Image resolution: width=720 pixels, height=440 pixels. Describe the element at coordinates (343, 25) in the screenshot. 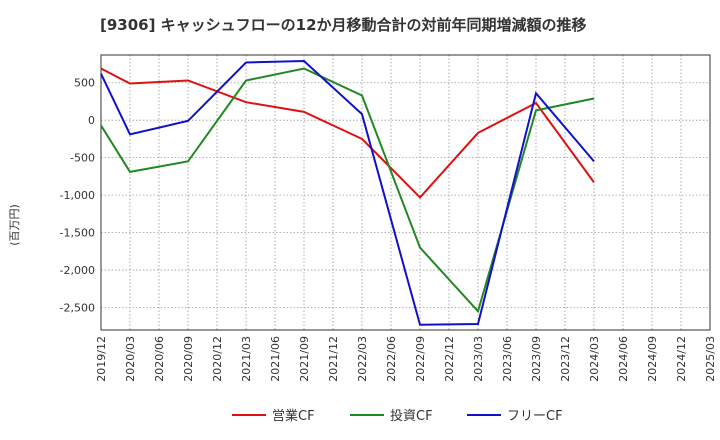

I see `chart-title: [9306] キャッシュフローの12か月移動合計の対前年同期増減額の推移` at that location.